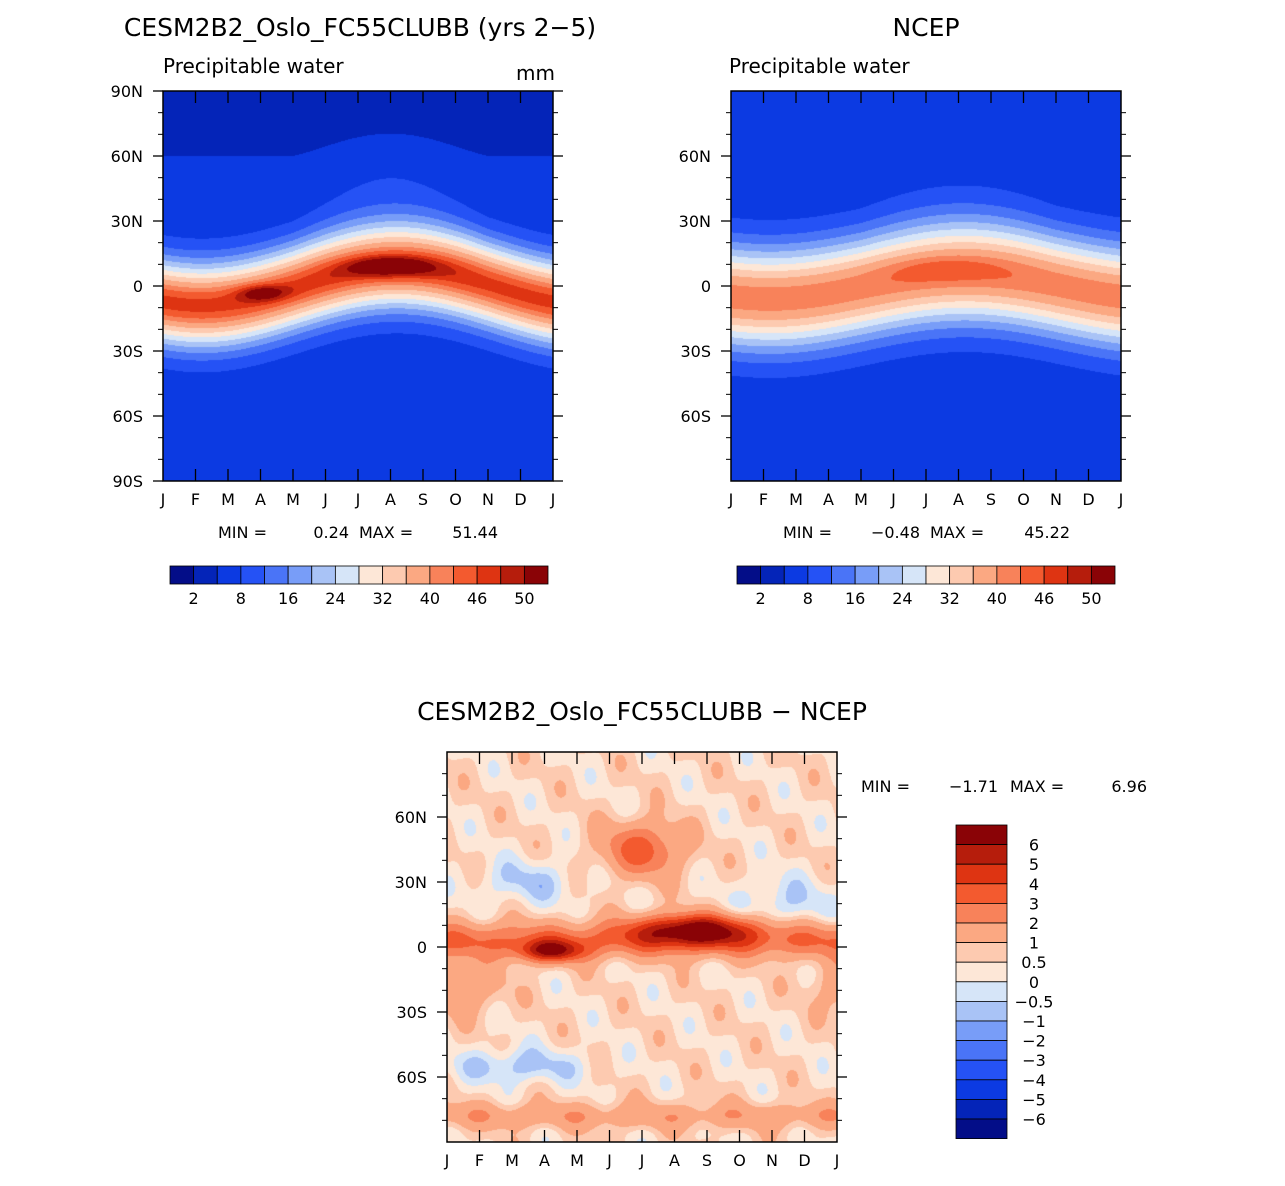 This screenshot has height=1186, width=1285. What do you see at coordinates (642, 711) in the screenshot?
I see `panel-diff-title: CESM2B2_Oslo_FC55CLUBB − NCEP` at bounding box center [642, 711].